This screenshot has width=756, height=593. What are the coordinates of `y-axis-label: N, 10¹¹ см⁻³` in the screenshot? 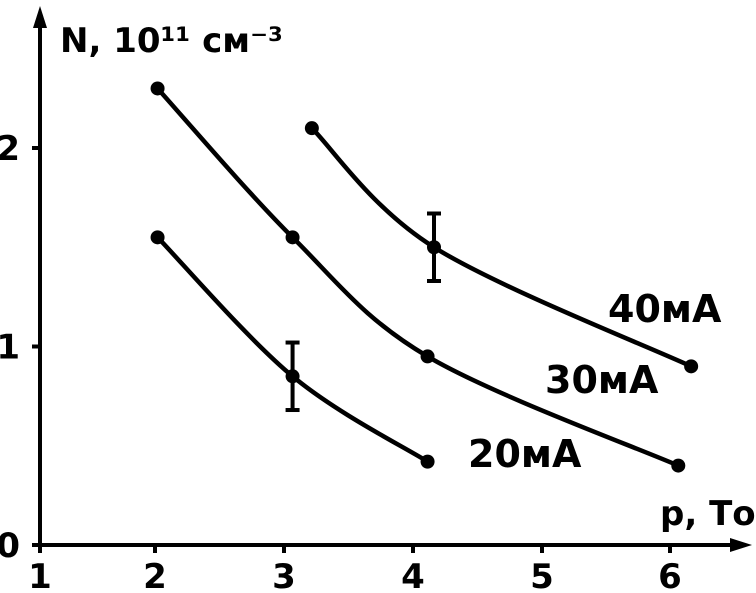 It's located at (171, 41).